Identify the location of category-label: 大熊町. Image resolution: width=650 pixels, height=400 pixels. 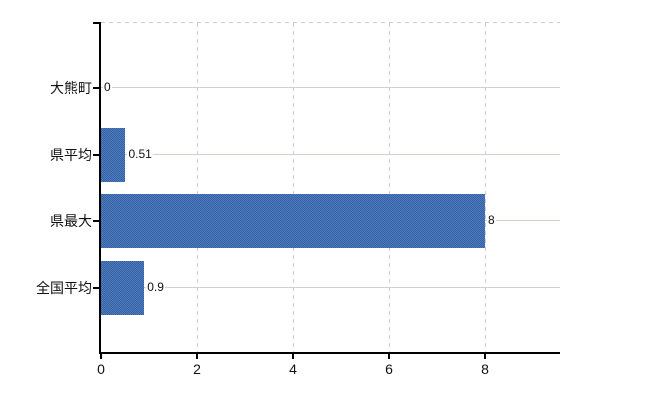
(71, 88).